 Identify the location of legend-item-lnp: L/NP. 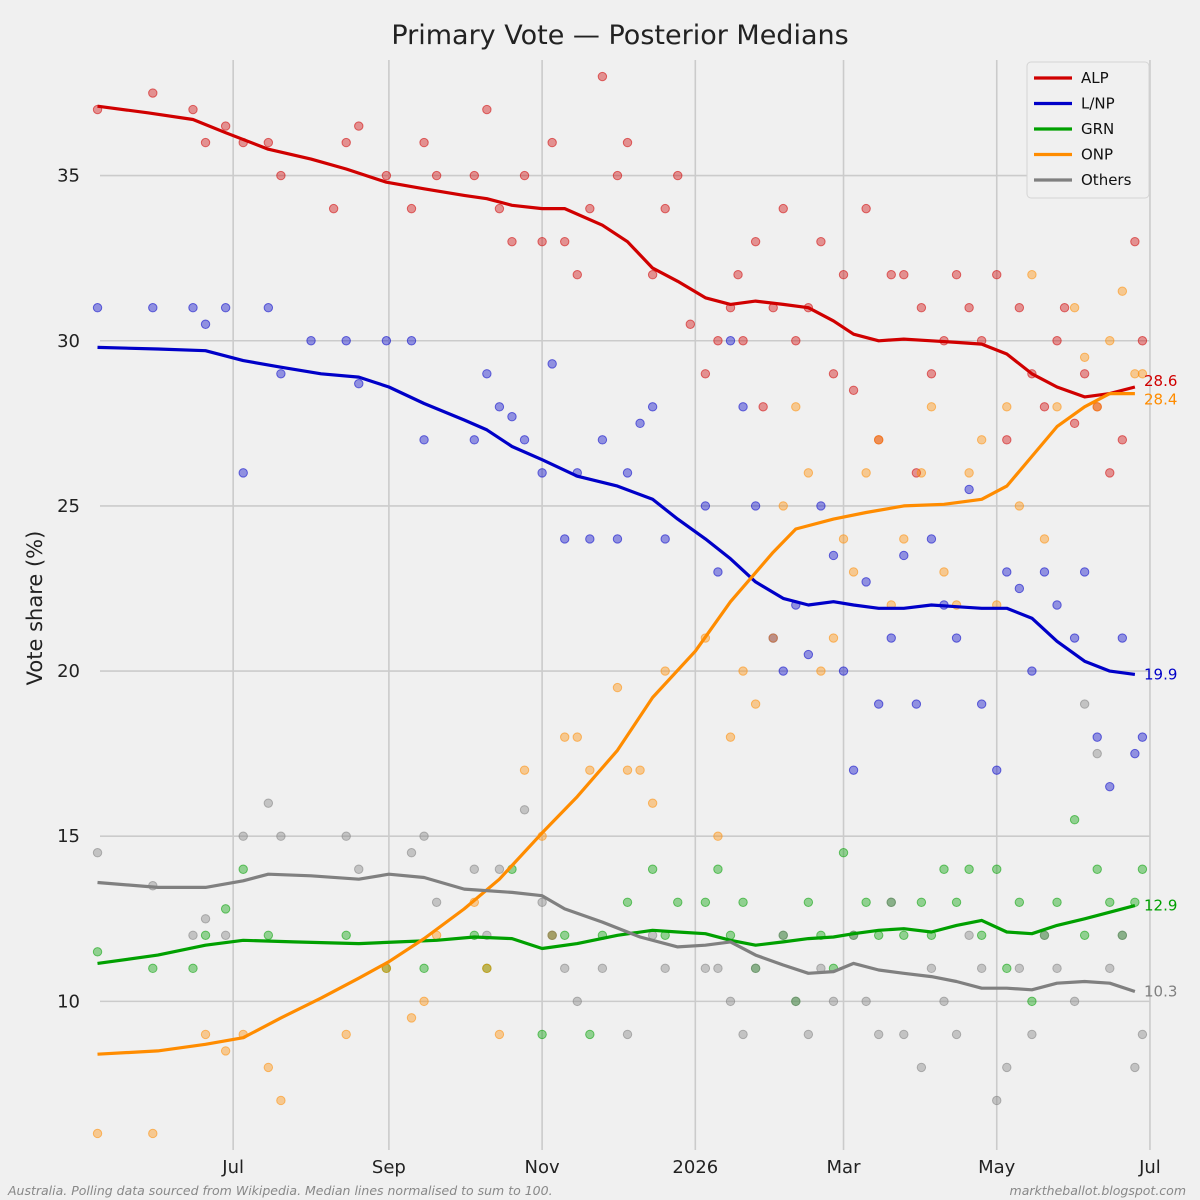
(1098, 104).